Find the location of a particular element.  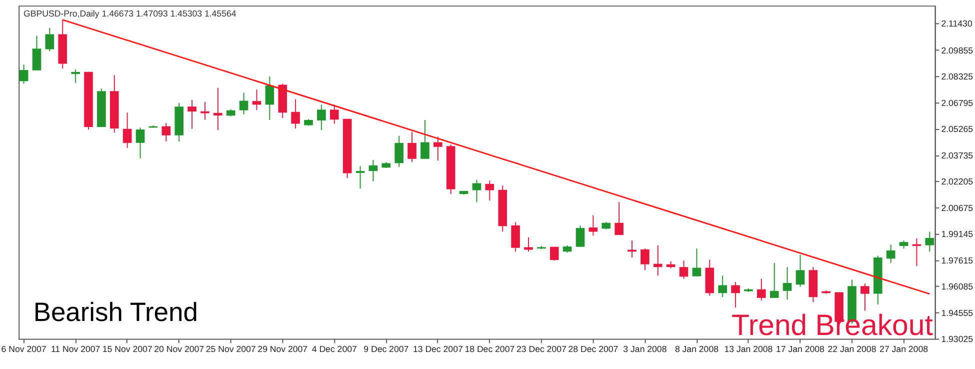

y-tick-label: 2.11430 is located at coordinates (956, 23).